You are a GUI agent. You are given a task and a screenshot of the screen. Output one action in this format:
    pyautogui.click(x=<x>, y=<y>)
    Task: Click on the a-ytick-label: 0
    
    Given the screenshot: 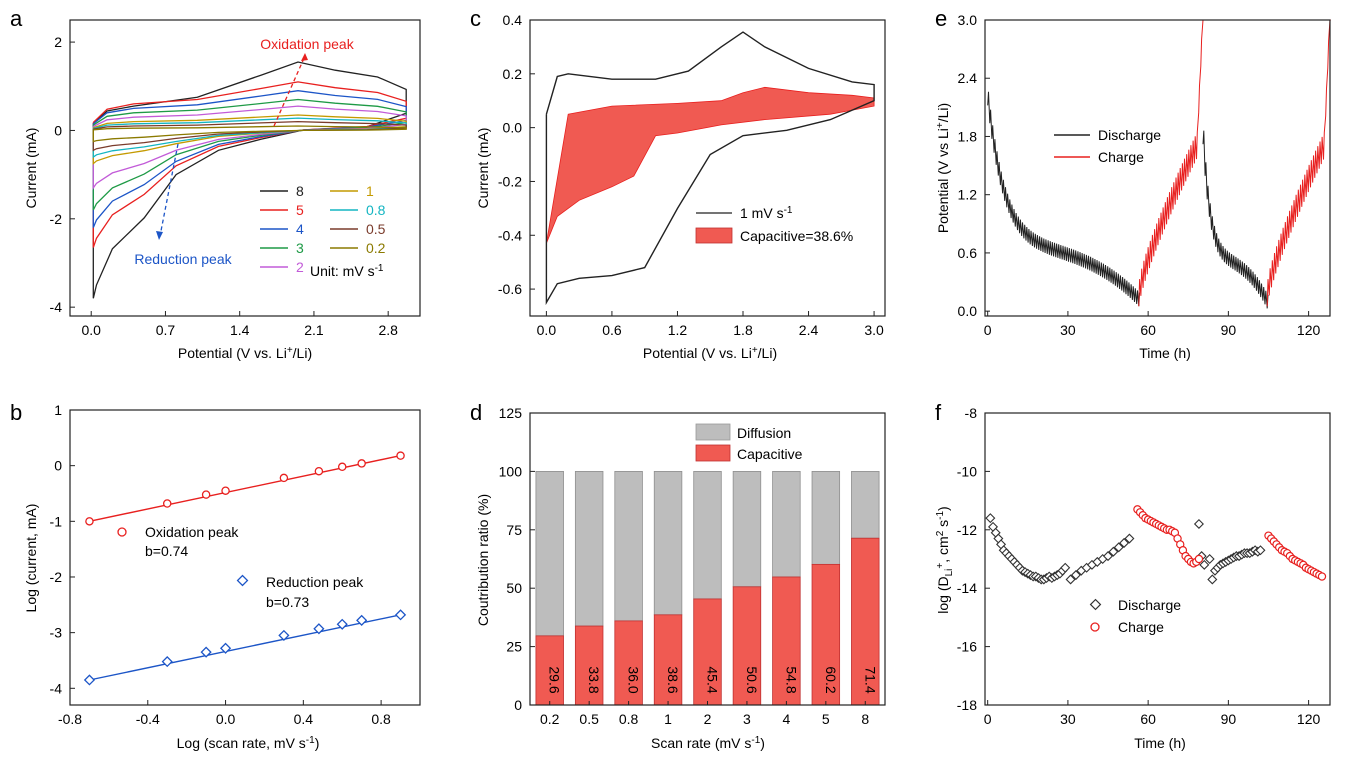 What is the action you would take?
    pyautogui.click(x=58, y=130)
    